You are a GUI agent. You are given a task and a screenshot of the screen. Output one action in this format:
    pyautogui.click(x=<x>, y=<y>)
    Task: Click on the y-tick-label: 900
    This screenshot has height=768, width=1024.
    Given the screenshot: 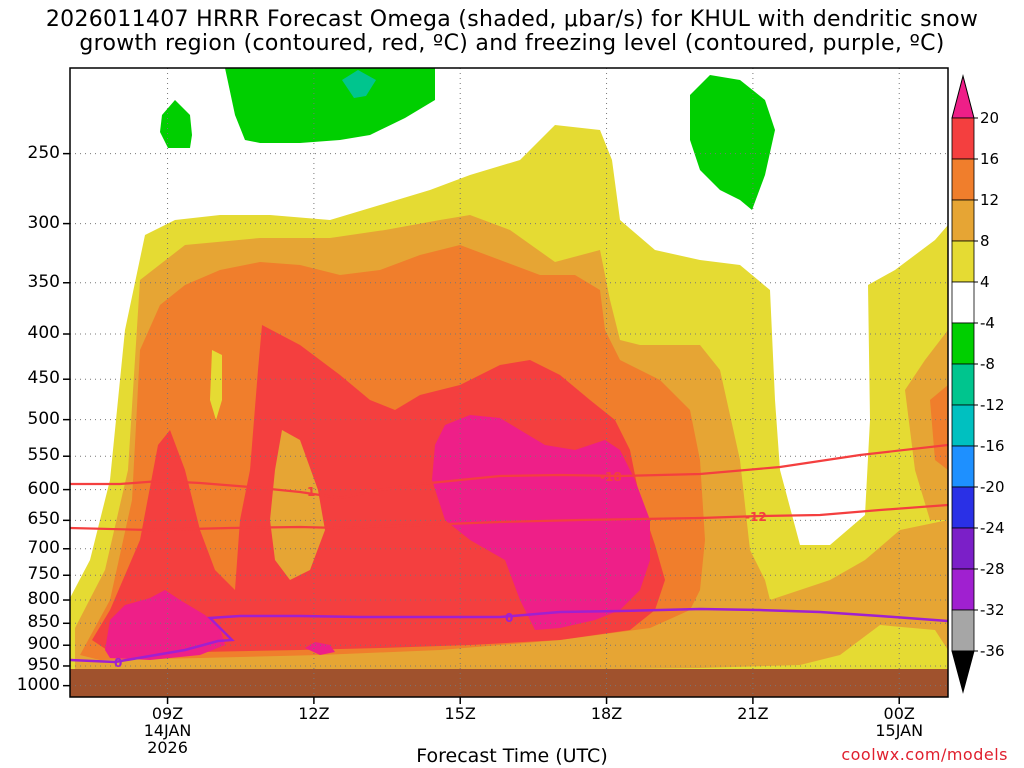 What is the action you would take?
    pyautogui.click(x=43, y=644)
    